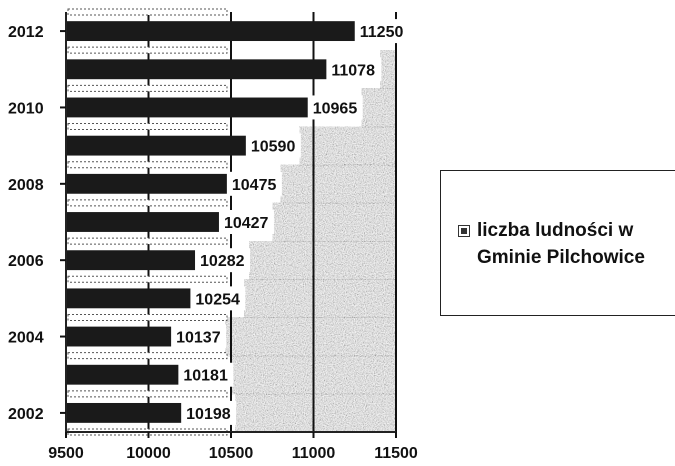 This screenshot has height=466, width=675. What do you see at coordinates (146, 183) in the screenshot?
I see `bar-2008` at bounding box center [146, 183].